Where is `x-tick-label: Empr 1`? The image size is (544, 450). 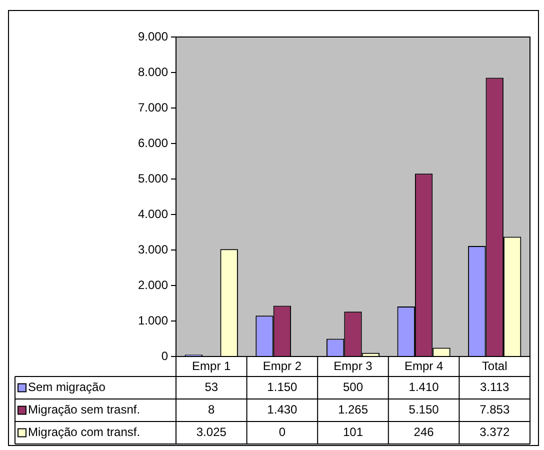 x-tick-label: Empr 1 is located at coordinates (212, 366).